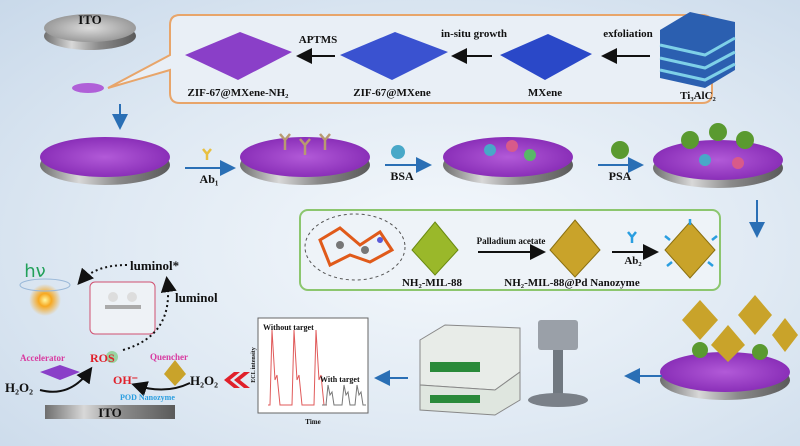 The image size is (800, 446). What do you see at coordinates (632, 237) in the screenshot?
I see `ab2-icon` at bounding box center [632, 237].